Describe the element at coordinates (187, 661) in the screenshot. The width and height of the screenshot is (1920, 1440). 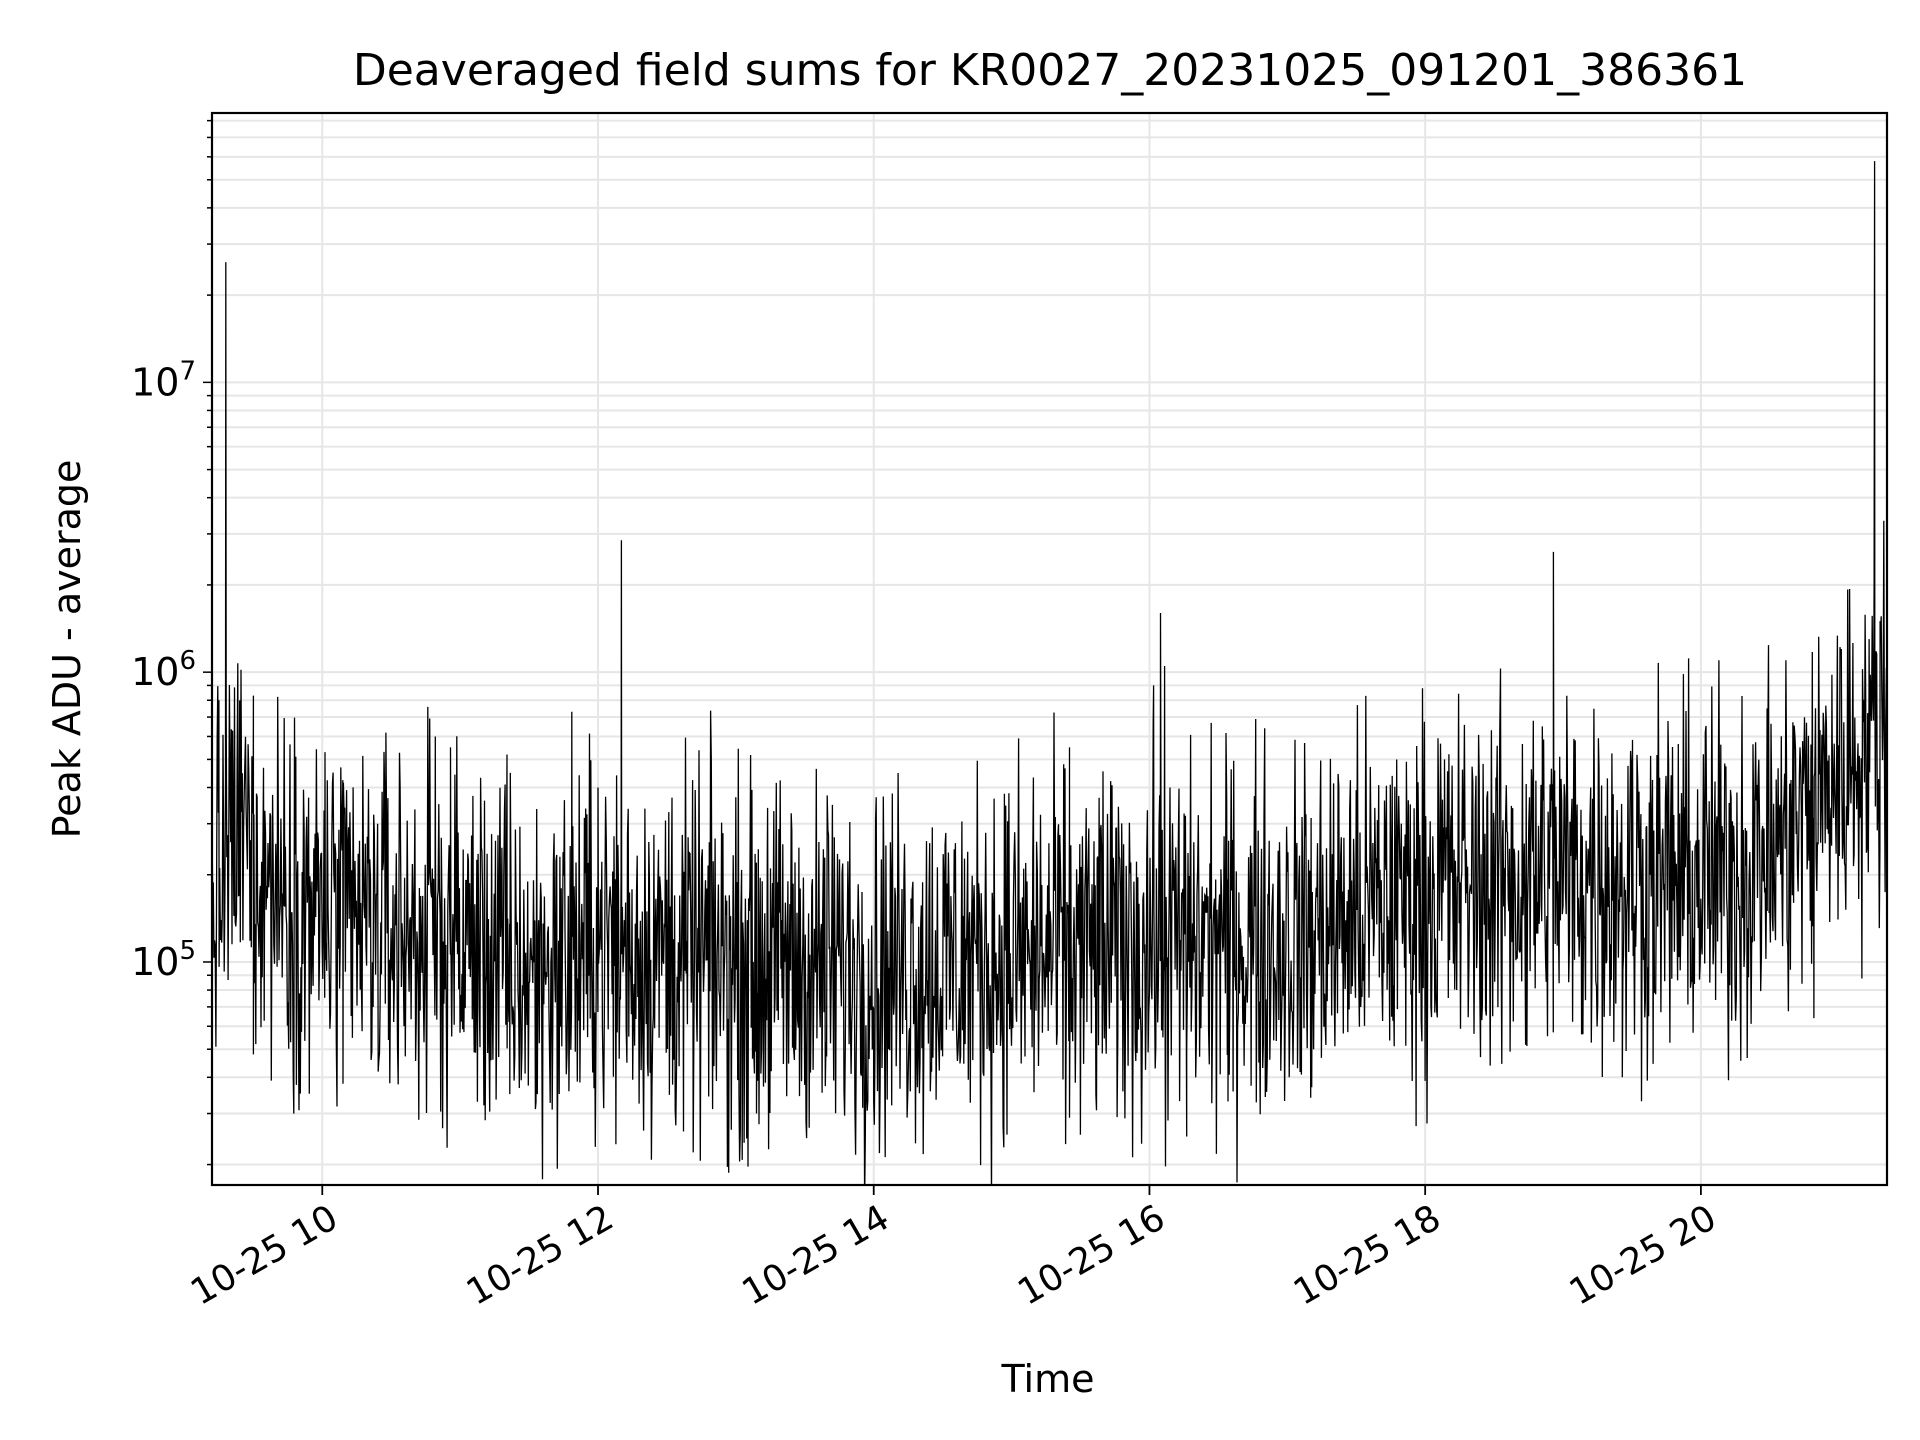
I see `y-tick-exponent: 6` at that location.